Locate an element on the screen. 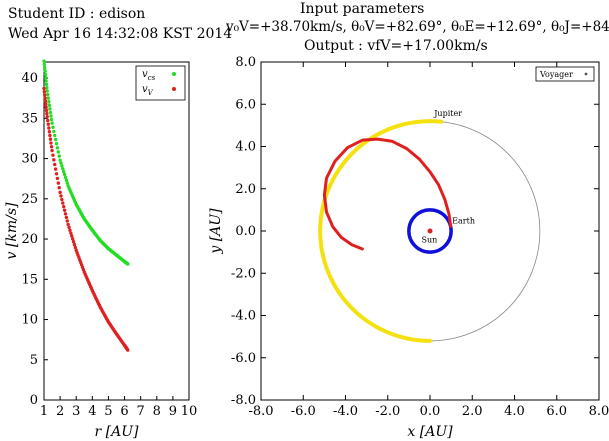 The height and width of the screenshot is (441, 609). student-id: Student ID : edison is located at coordinates (77, 14).